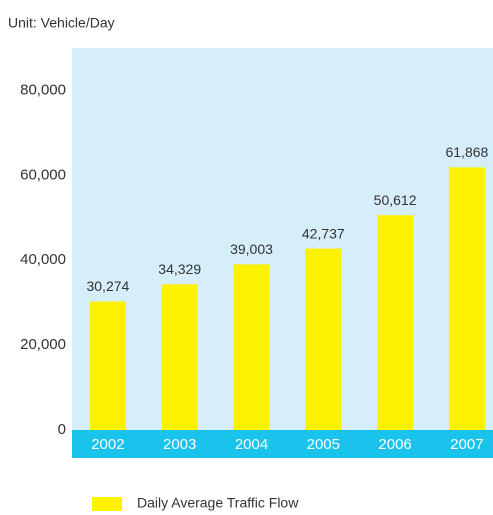 The image size is (493, 515). I want to click on legend-label: Daily Average Traffic Flow, so click(218, 503).